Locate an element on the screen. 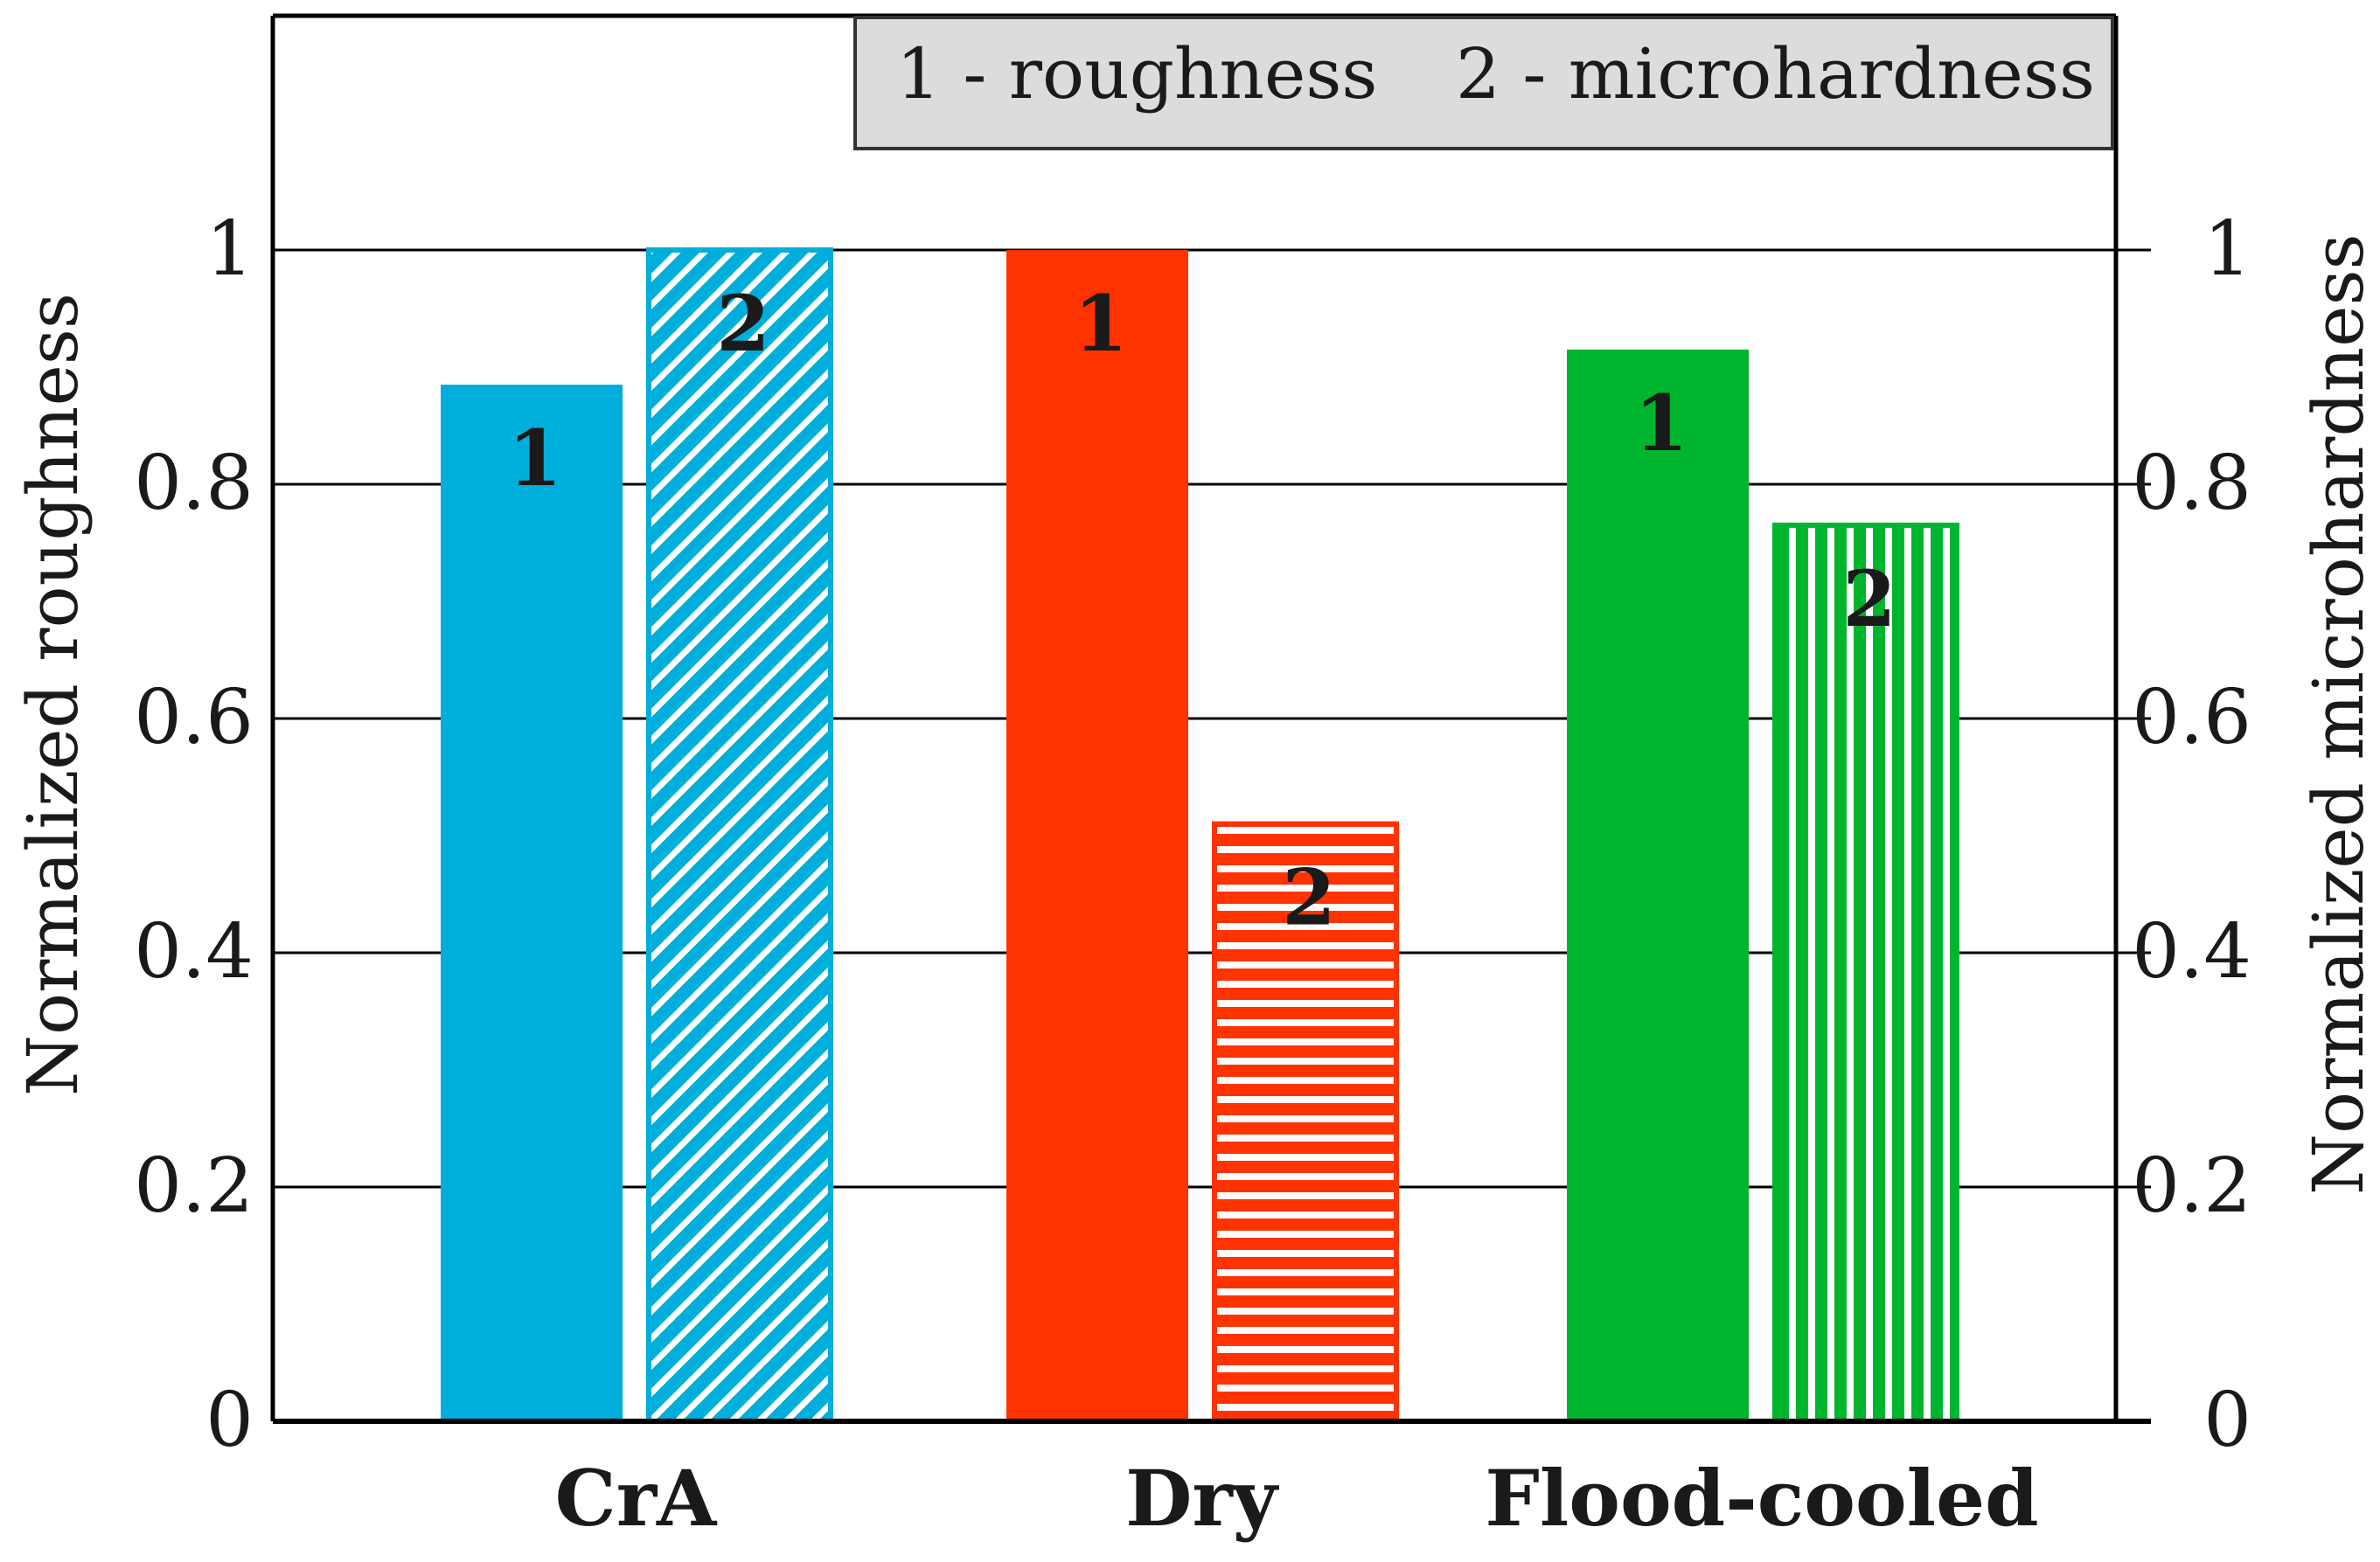  y-tick-label-right: 1 is located at coordinates (2227, 249).